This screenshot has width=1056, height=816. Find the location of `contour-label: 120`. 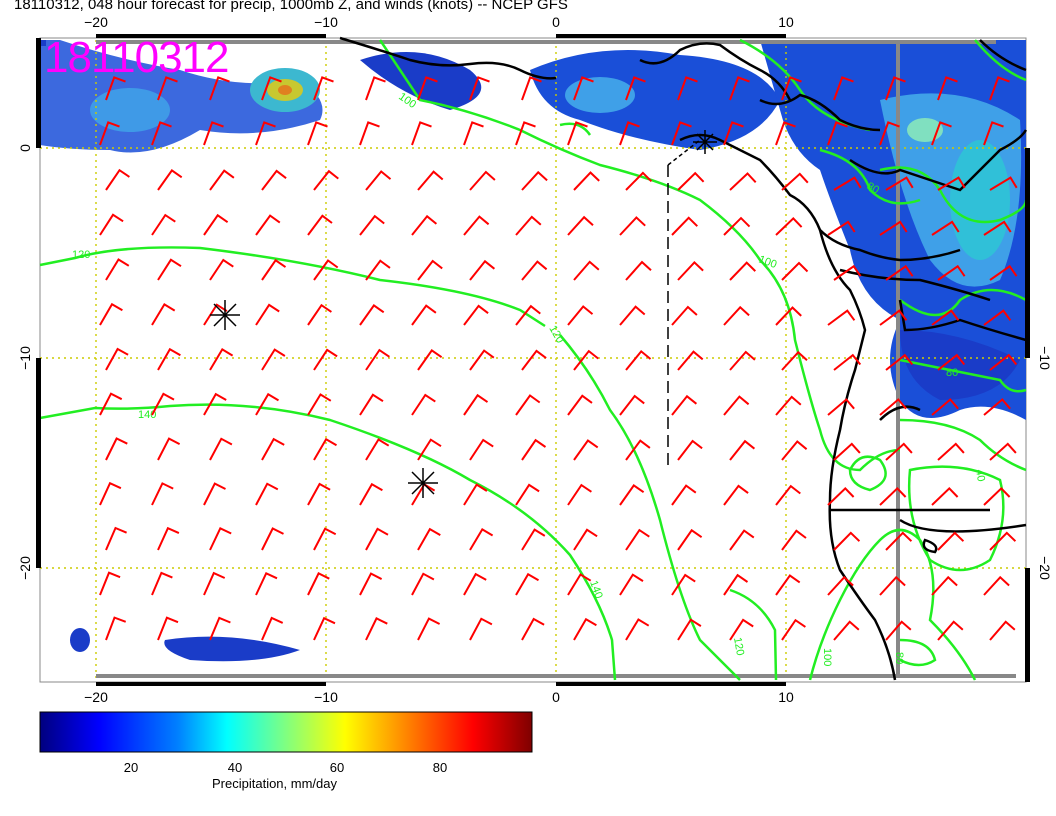

contour-label: 120 is located at coordinates (81, 255).